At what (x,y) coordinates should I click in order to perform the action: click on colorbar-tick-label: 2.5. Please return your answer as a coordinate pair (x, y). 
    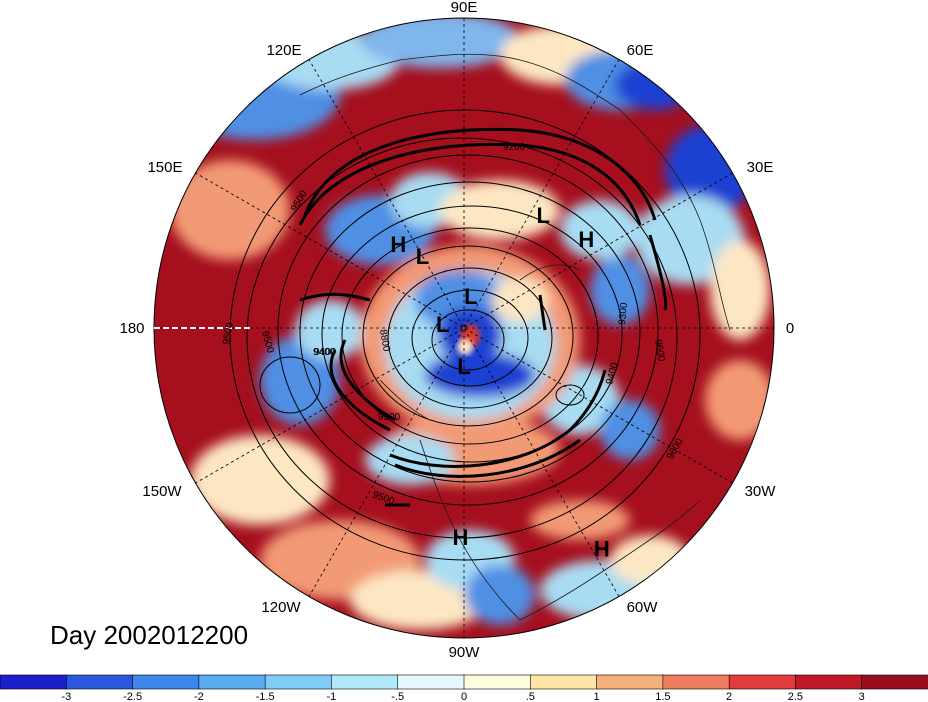
    Looking at the image, I should click on (795, 696).